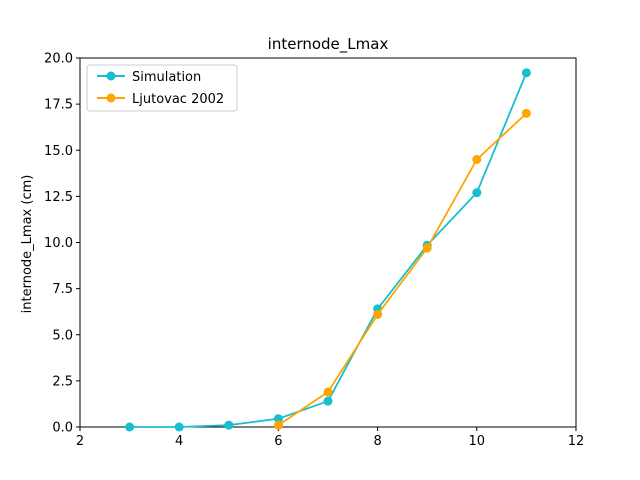 This screenshot has width=640, height=480. I want to click on legend-label-simulation: Simulation, so click(166, 77).